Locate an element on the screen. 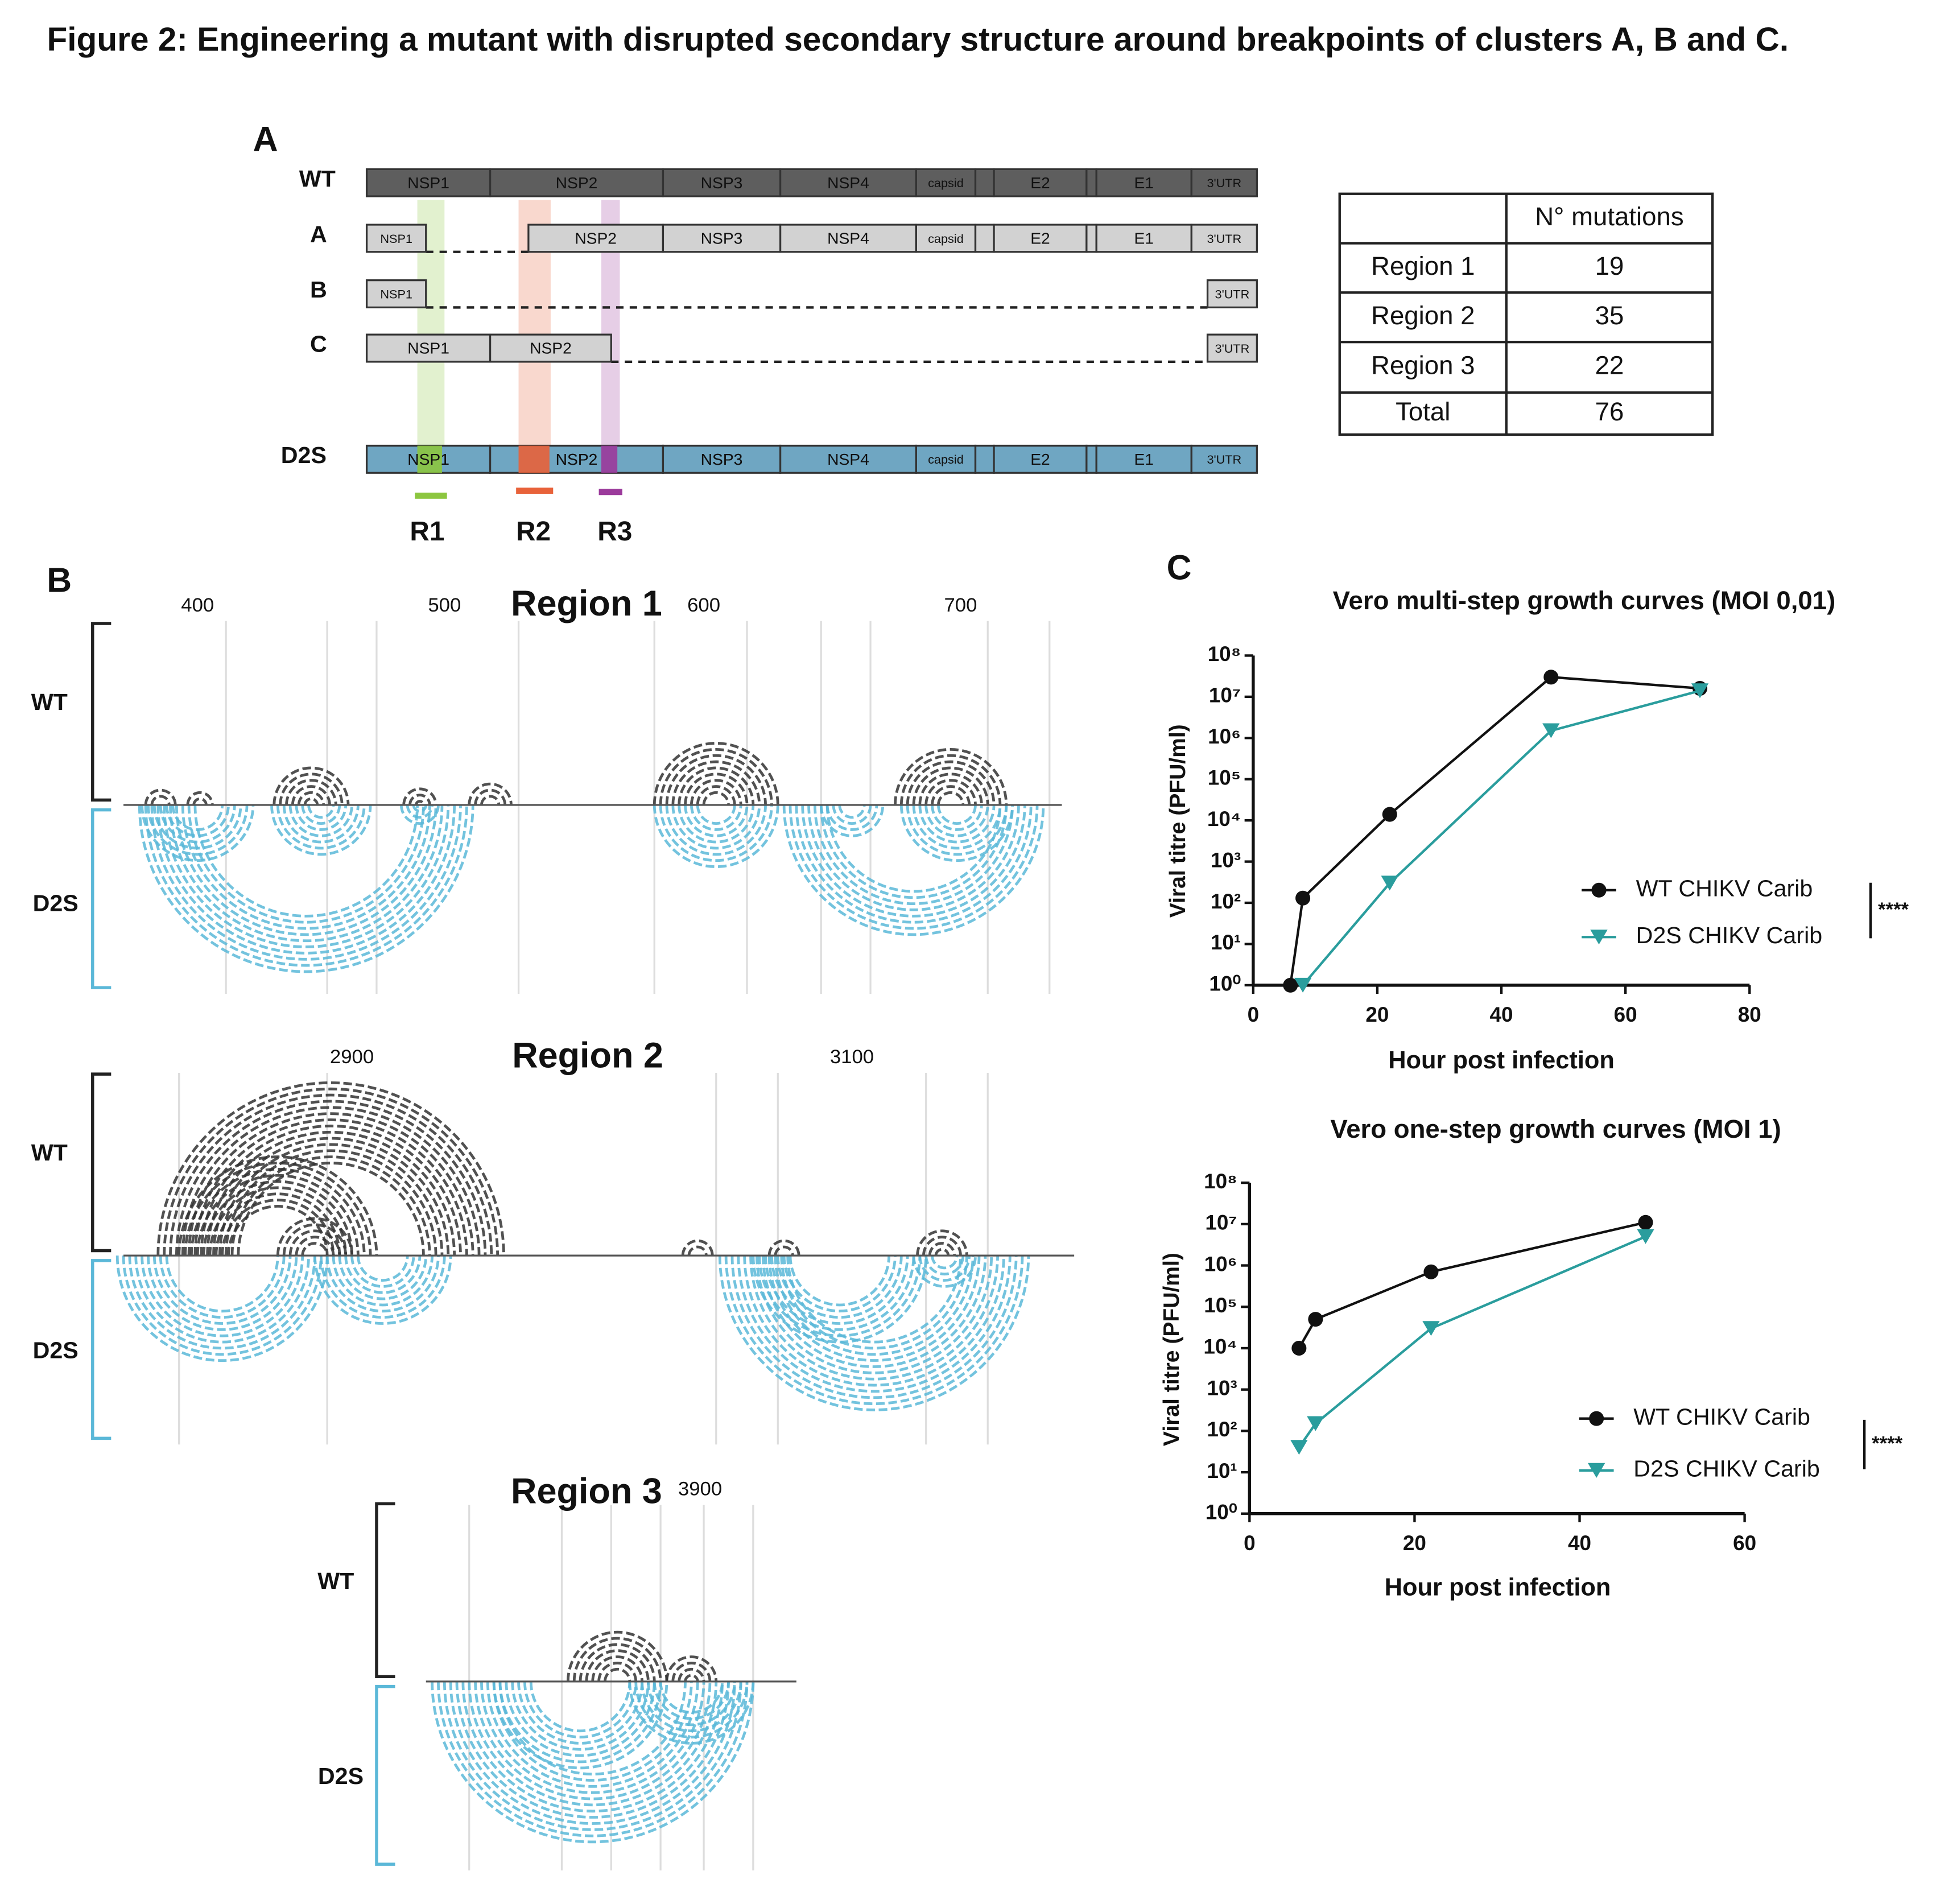 The image size is (1936, 1904). mutated-region is located at coordinates (610, 459).